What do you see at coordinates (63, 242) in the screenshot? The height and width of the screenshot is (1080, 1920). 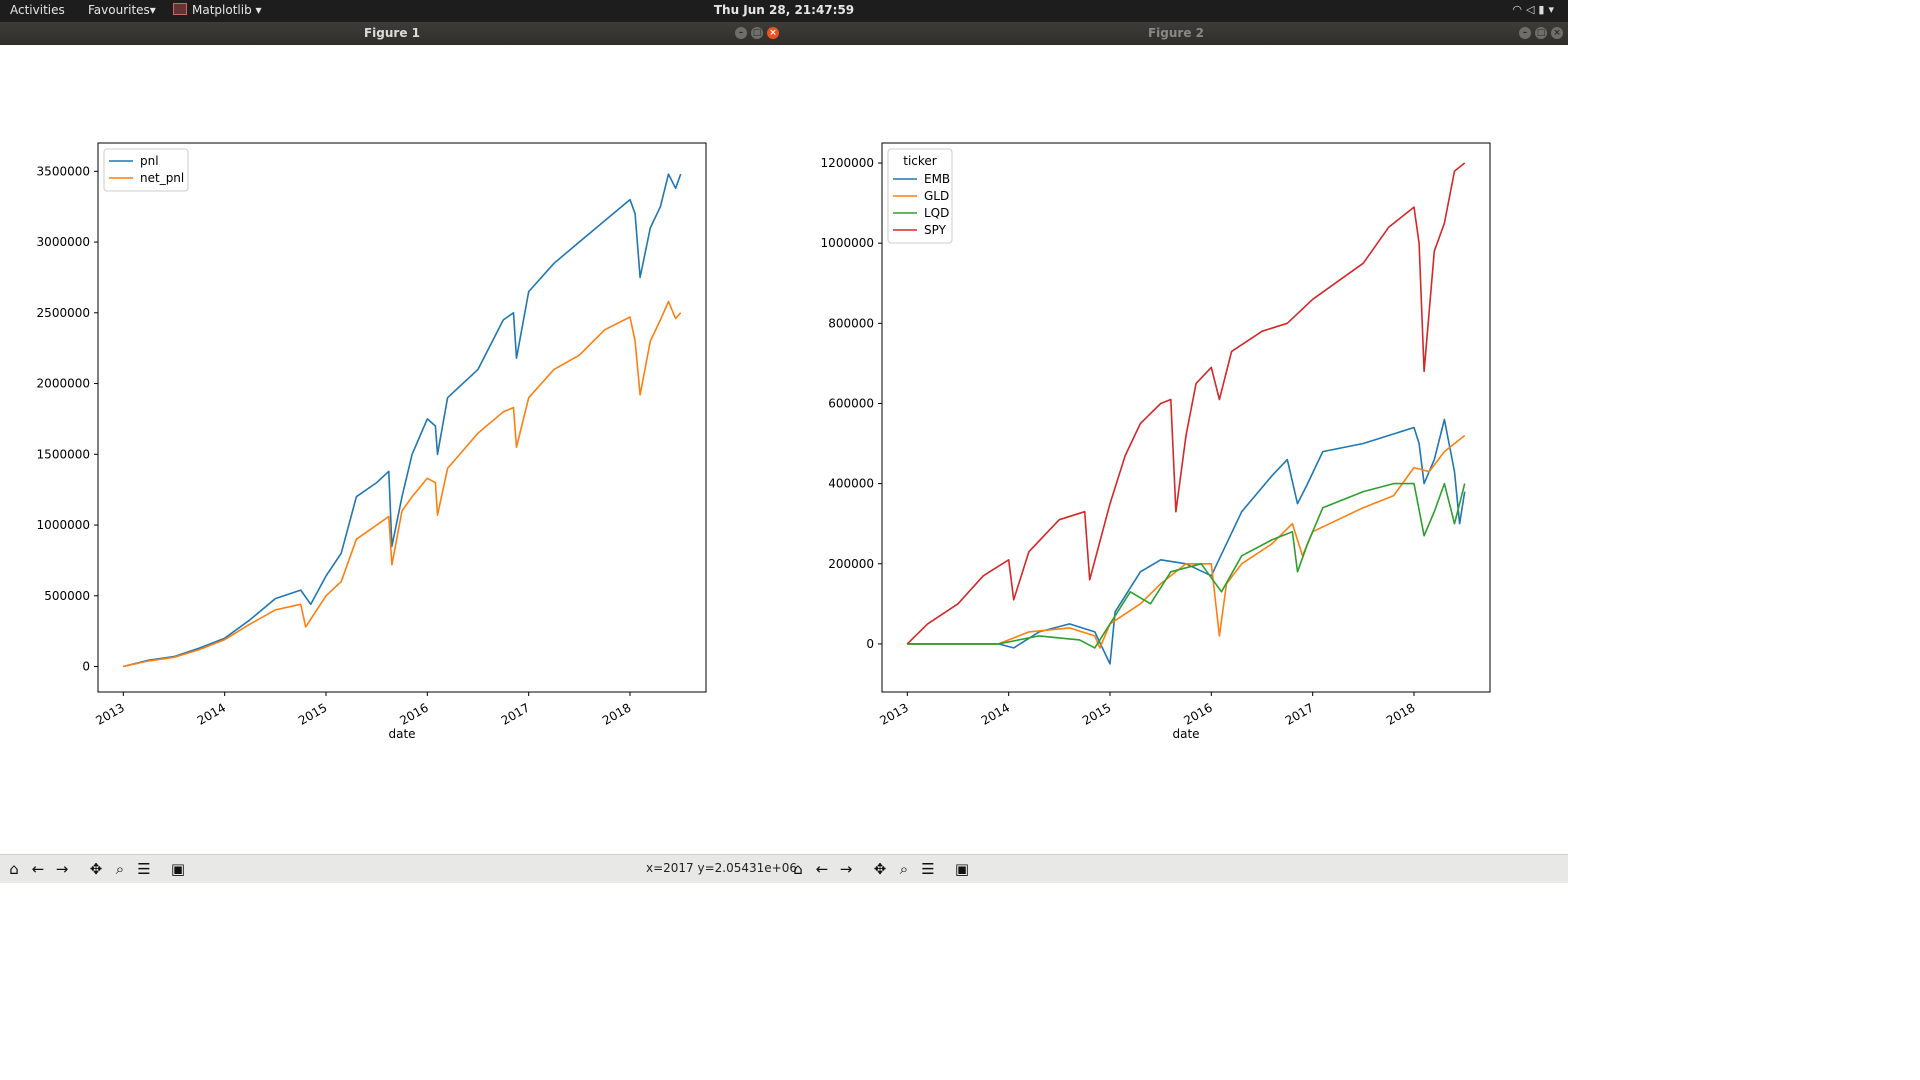 I see `y-tick-label: 3000000` at bounding box center [63, 242].